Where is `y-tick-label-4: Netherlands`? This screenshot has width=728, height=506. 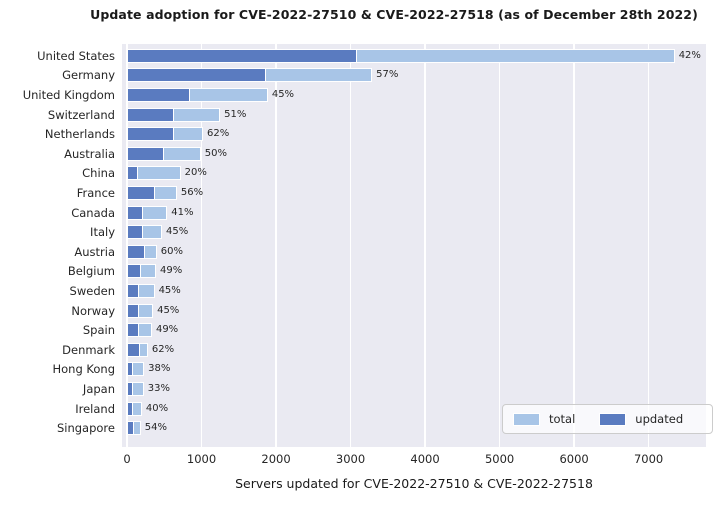
y-tick-label-4: Netherlands is located at coordinates (79, 134).